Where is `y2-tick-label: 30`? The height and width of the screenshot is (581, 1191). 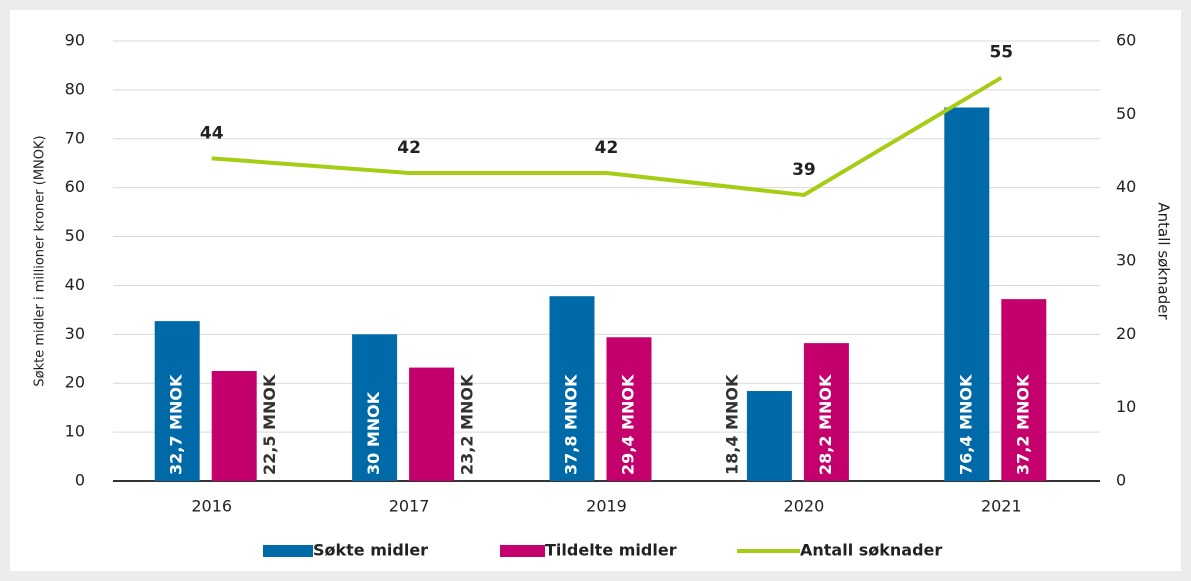
y2-tick-label: 30 is located at coordinates (1126, 260).